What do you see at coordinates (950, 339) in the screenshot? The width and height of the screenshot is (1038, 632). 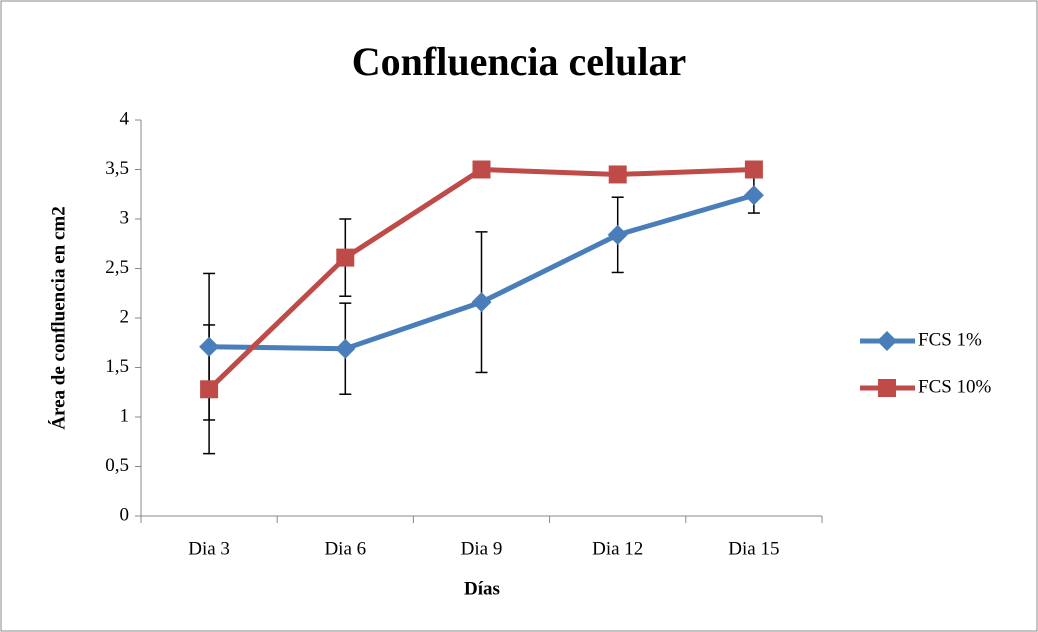 I see `legend-label: FCS 1%` at bounding box center [950, 339].